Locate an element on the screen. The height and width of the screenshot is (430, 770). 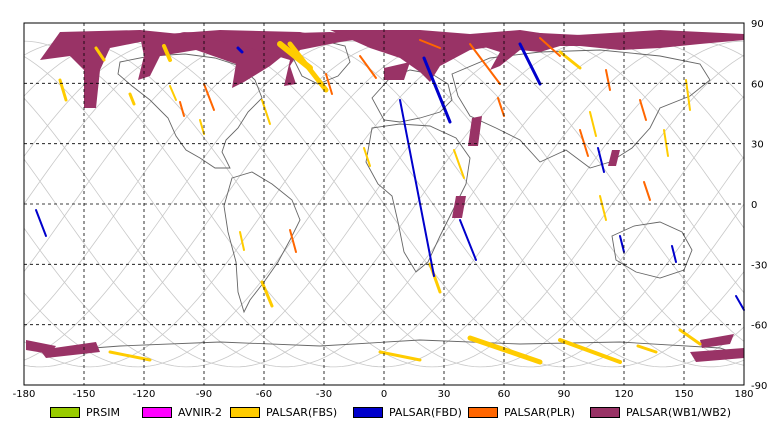
lon-tick-label: 0 is located at coordinates (384, 394).